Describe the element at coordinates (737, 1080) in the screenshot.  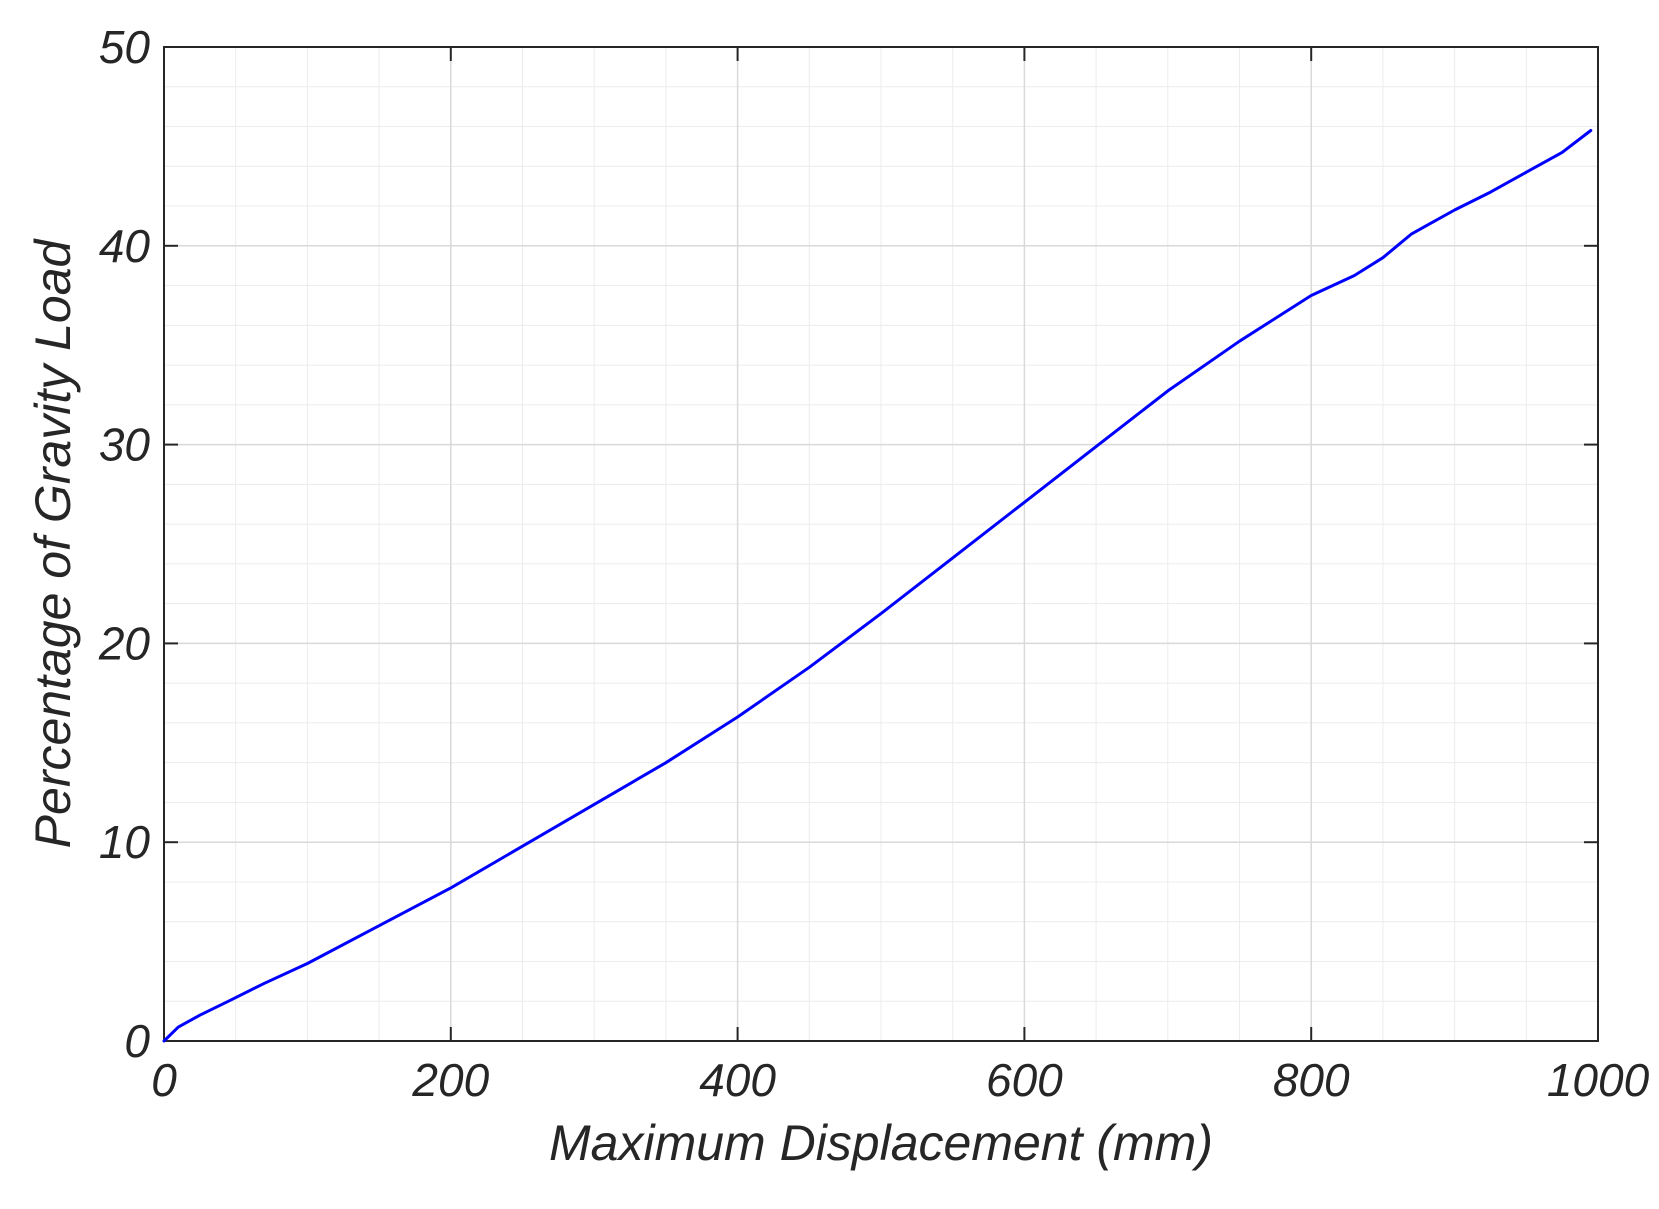
I see `x-tick-label: 400` at that location.